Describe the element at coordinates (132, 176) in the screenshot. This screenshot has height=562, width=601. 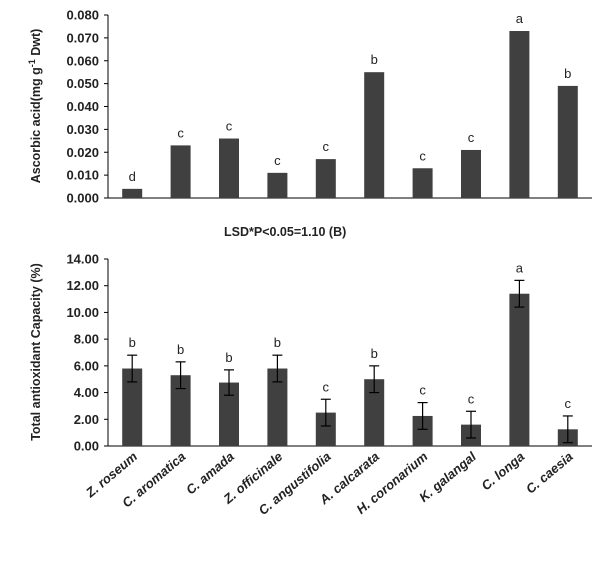
I see `ascorbic-significance-letter: d` at that location.